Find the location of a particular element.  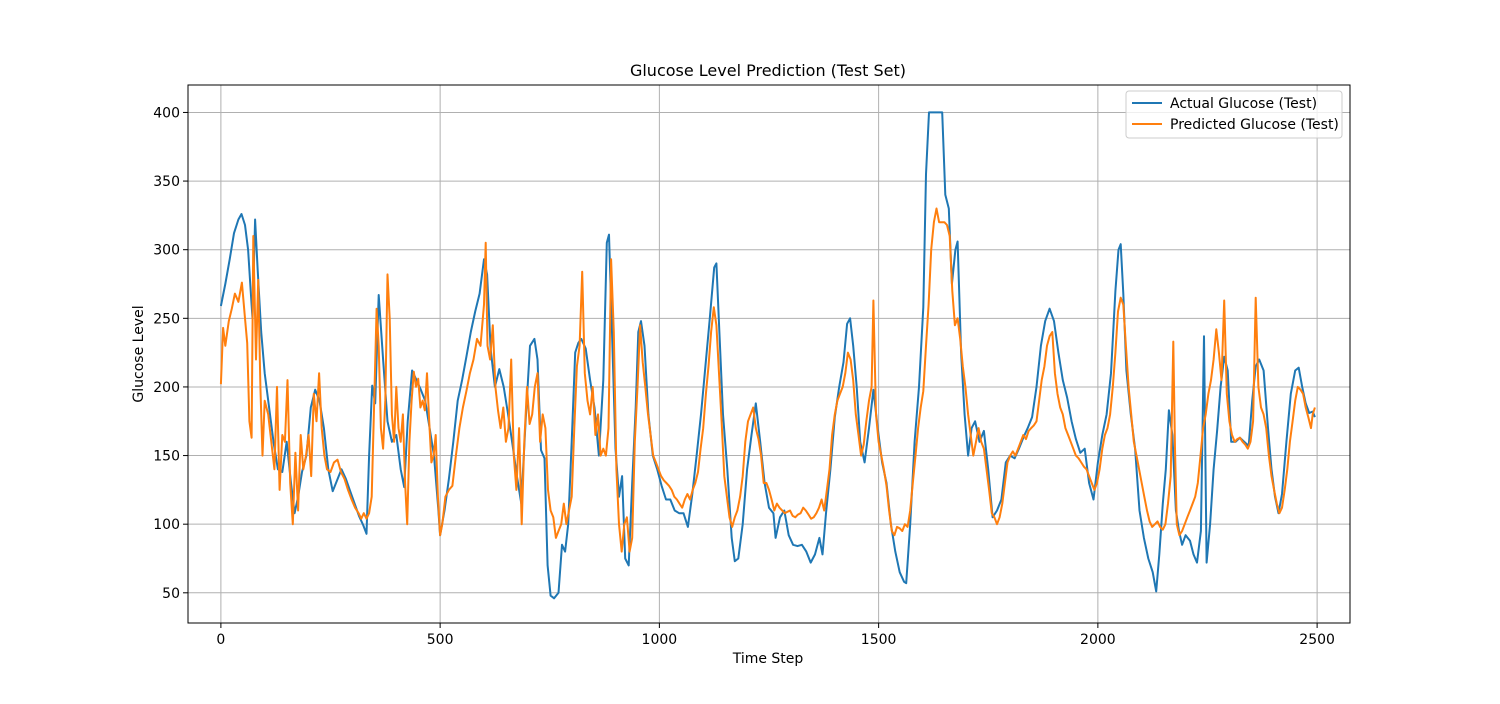

x-tick-label: 2000 is located at coordinates (1098, 640).